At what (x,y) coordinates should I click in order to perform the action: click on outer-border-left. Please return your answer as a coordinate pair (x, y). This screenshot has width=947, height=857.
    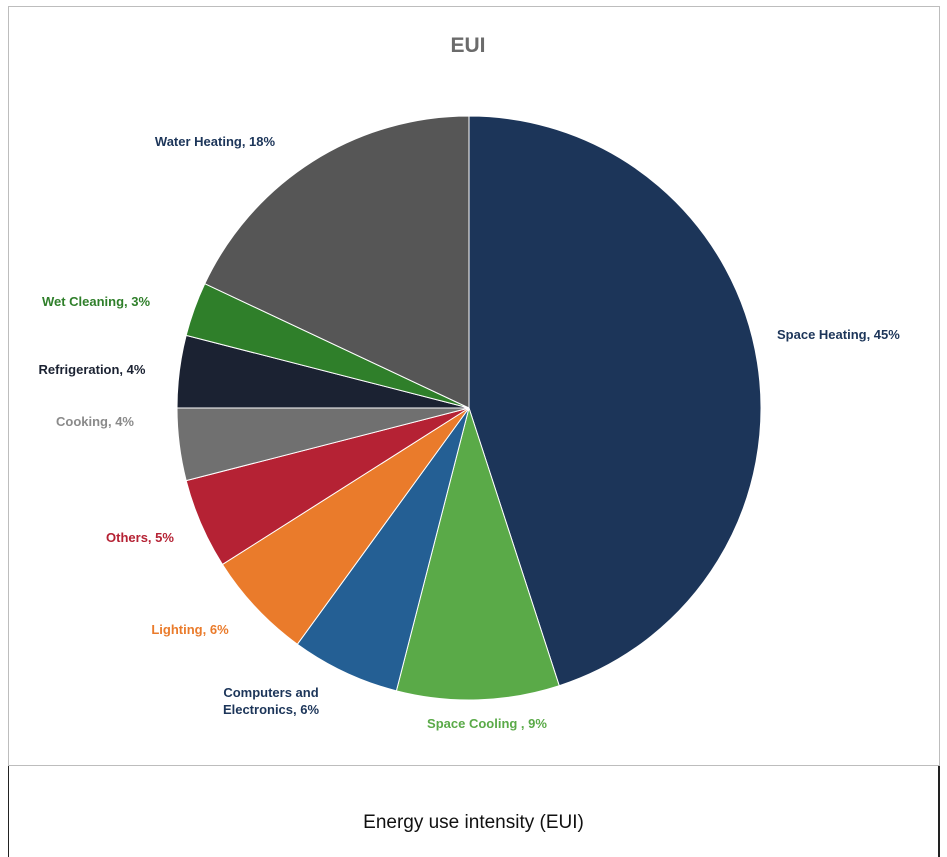
    Looking at the image, I should click on (8, 811).